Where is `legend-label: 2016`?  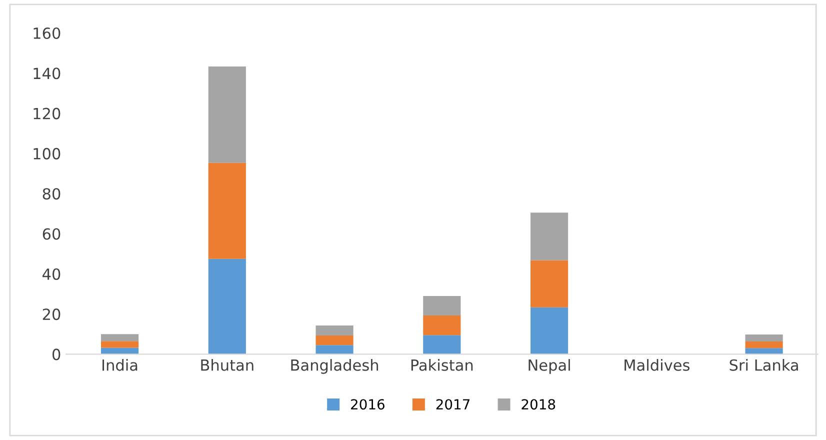
legend-label: 2016 is located at coordinates (367, 404).